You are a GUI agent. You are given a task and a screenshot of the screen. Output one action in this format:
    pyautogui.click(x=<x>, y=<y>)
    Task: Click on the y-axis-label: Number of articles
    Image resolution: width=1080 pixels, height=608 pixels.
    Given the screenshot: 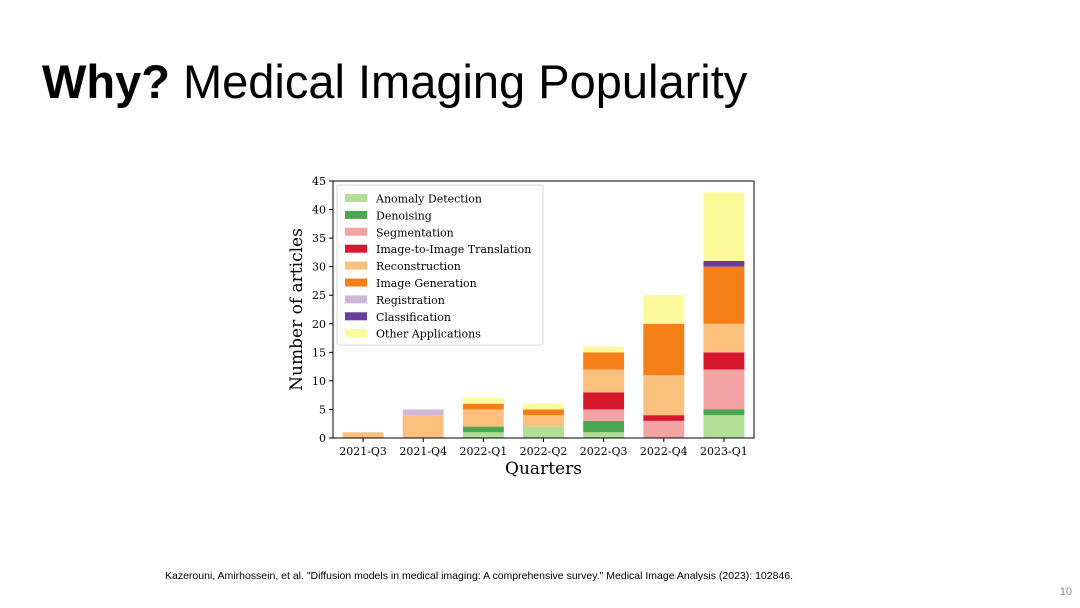 What is the action you would take?
    pyautogui.click(x=297, y=309)
    